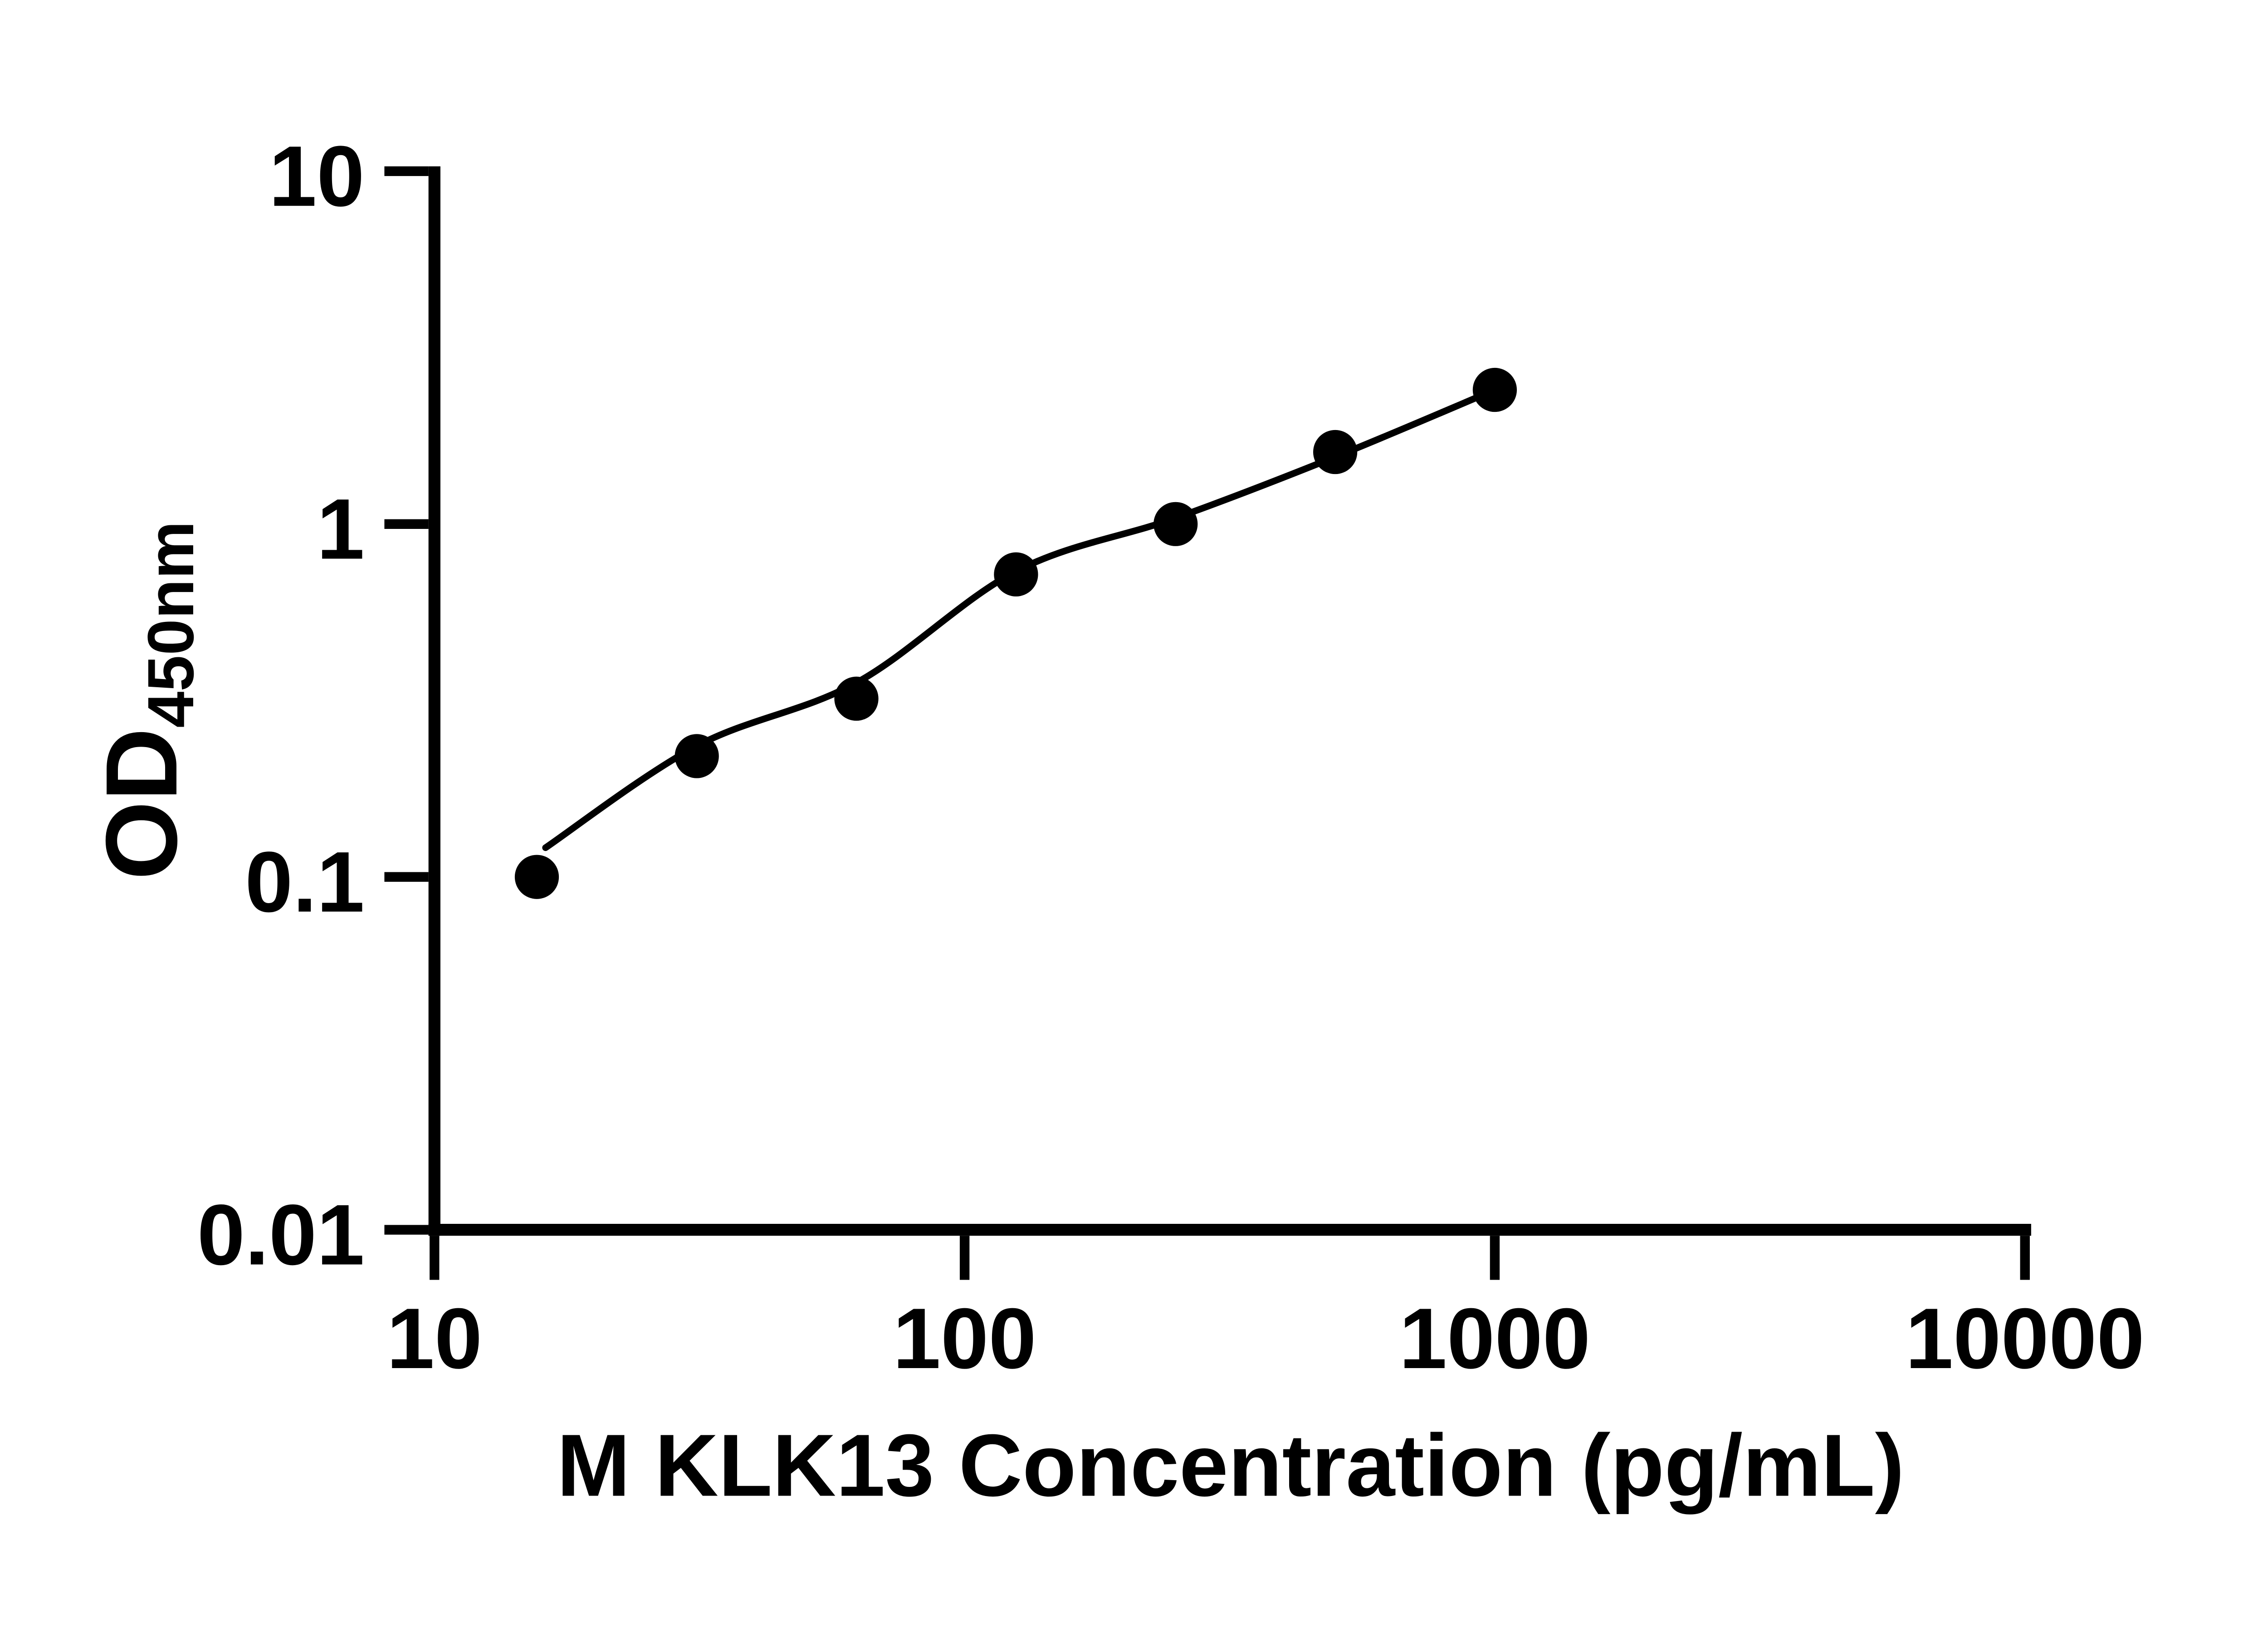  Describe the element at coordinates (340, 529) in the screenshot. I see `y-tick-label: 1` at that location.